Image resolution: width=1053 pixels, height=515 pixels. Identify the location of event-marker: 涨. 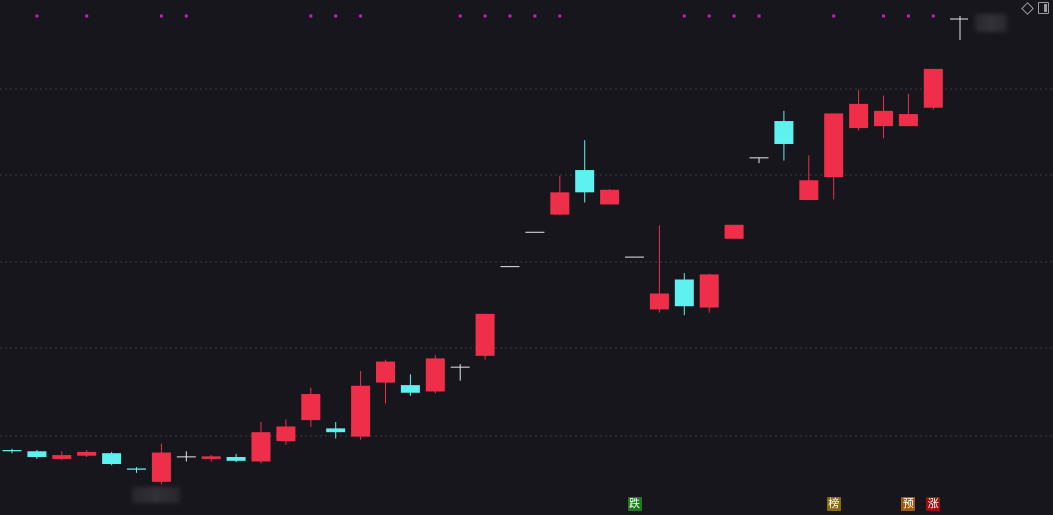
(933, 504).